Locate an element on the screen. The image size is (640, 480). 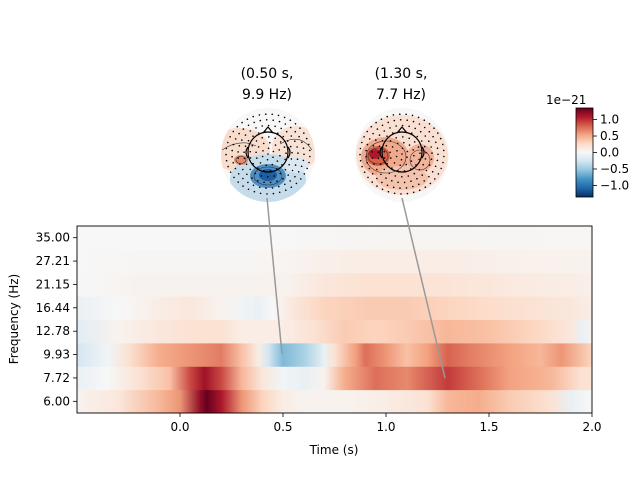
colorbar: 1.0 0.5 0.0 −0.5 −1.0 1e−21 is located at coordinates (587, 145).